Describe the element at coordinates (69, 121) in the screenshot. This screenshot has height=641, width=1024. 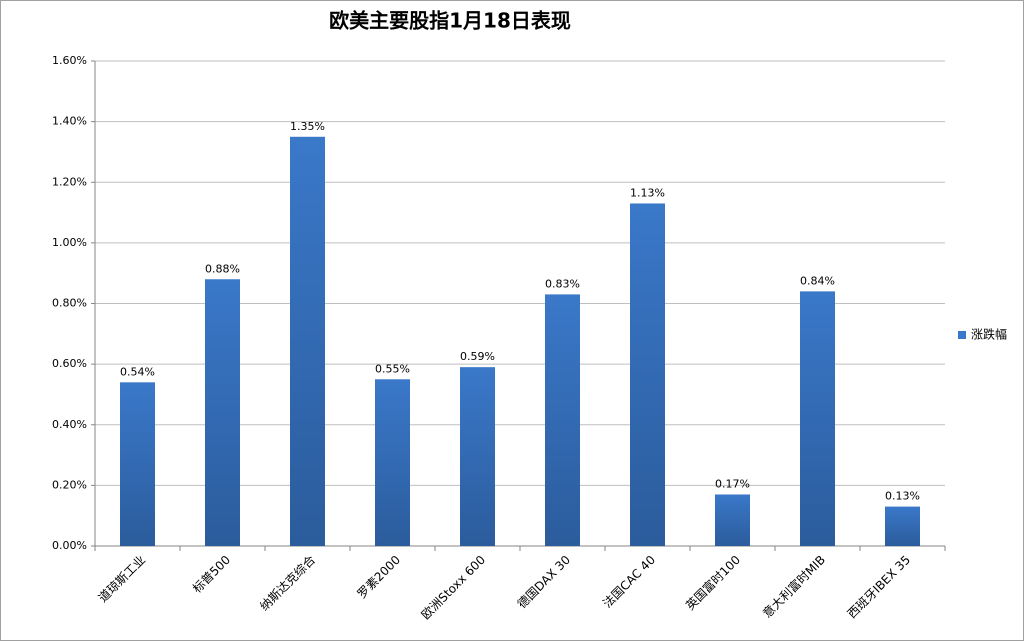
I see `y-tick-label: 1.40%` at that location.